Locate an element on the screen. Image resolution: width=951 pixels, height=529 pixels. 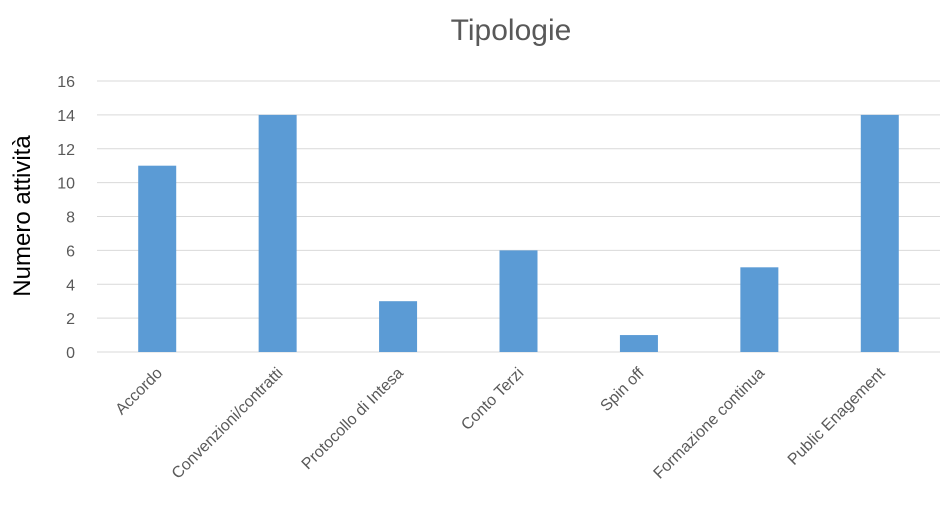
x-tick-label: Formazione continua is located at coordinates (710, 424).